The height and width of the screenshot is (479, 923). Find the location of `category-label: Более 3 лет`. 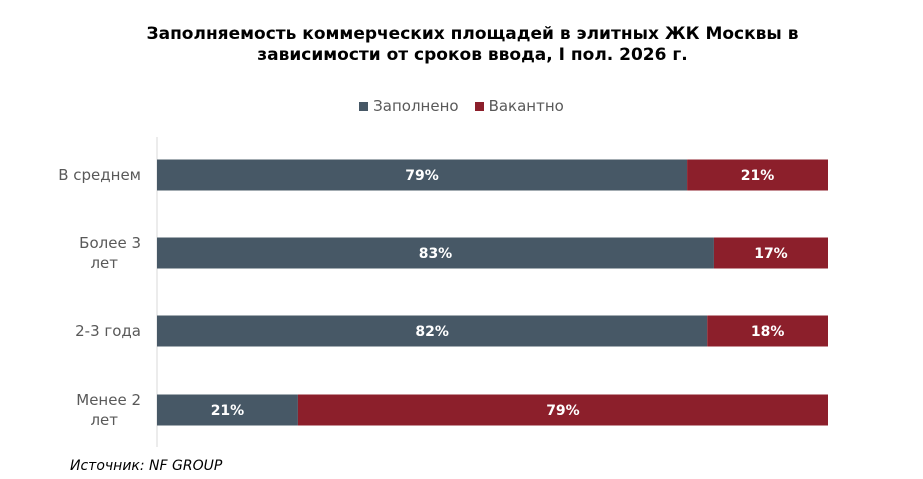

category-label: Более 3 лет is located at coordinates (110, 253).